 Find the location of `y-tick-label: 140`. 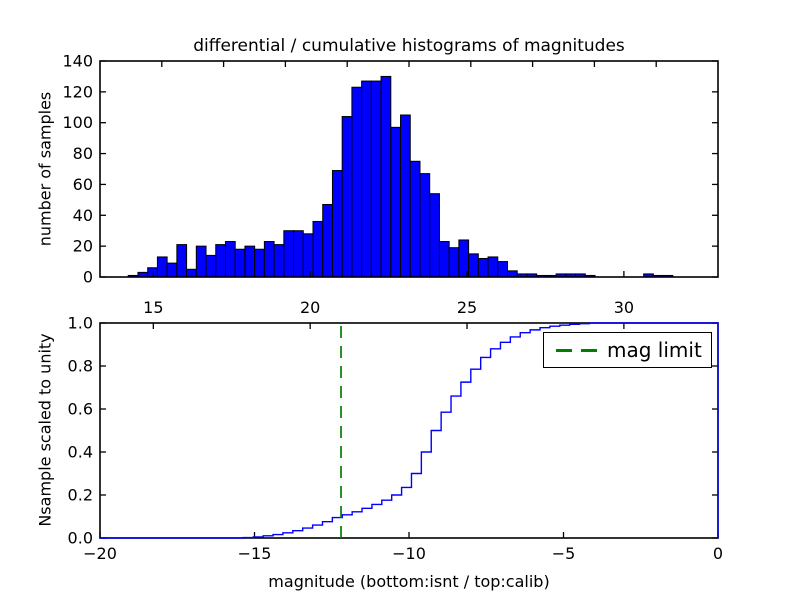

y-tick-label: 140 is located at coordinates (77, 61).